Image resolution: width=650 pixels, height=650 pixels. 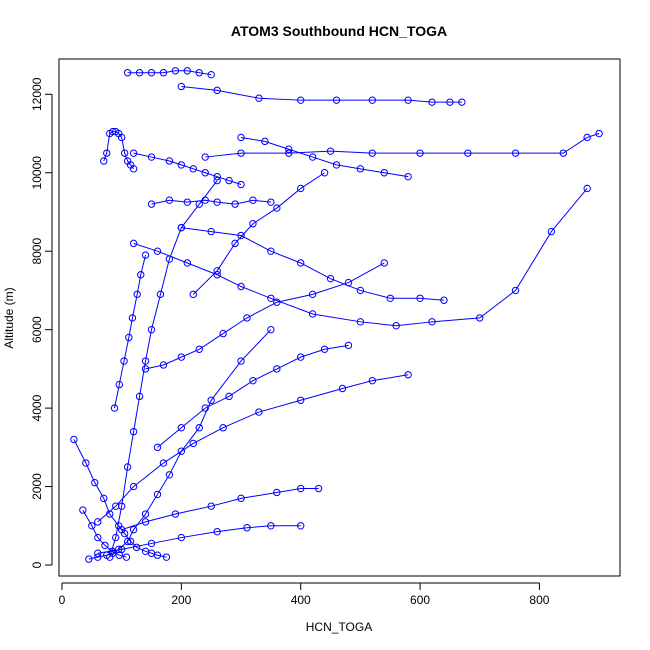 What do you see at coordinates (41, 322) in the screenshot?
I see `y-axis: 0 2000 4000 6000 8000 10000 12000` at bounding box center [41, 322].